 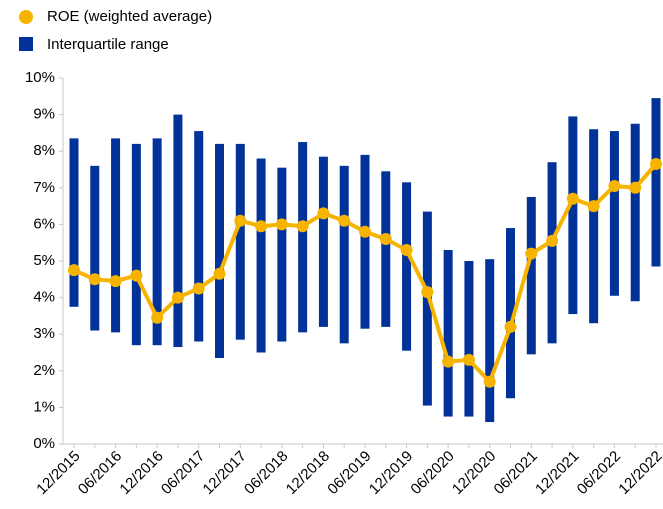 I want to click on y-tick-label: 0%, so click(x=44, y=443).